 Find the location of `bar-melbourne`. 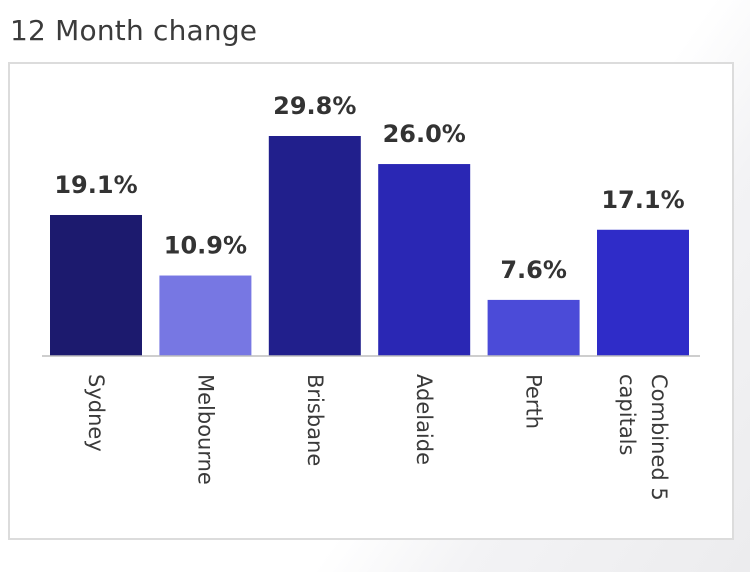

bar-melbourne is located at coordinates (205, 315).